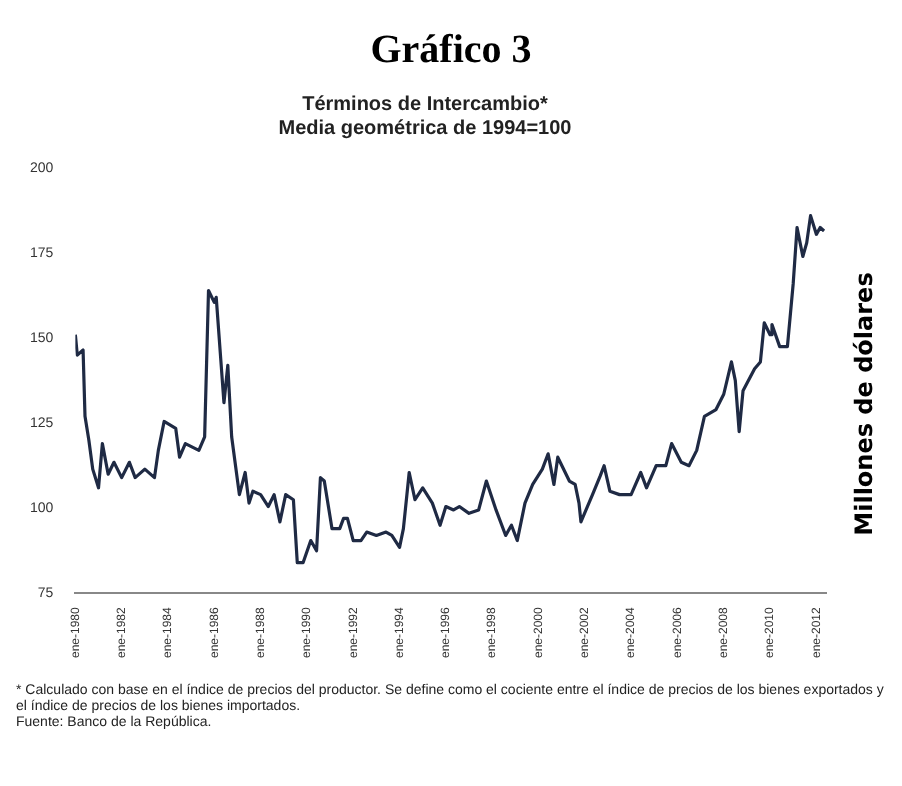 The height and width of the screenshot is (786, 902). I want to click on y2-axis-title: Millones de dólares, so click(864, 404).